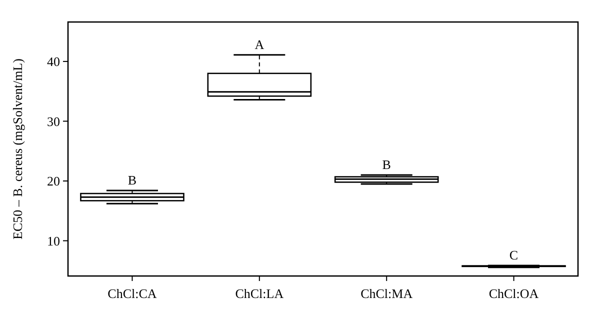 This screenshot has height=324, width=600. I want to click on y-tick-label: 20, so click(53, 181).